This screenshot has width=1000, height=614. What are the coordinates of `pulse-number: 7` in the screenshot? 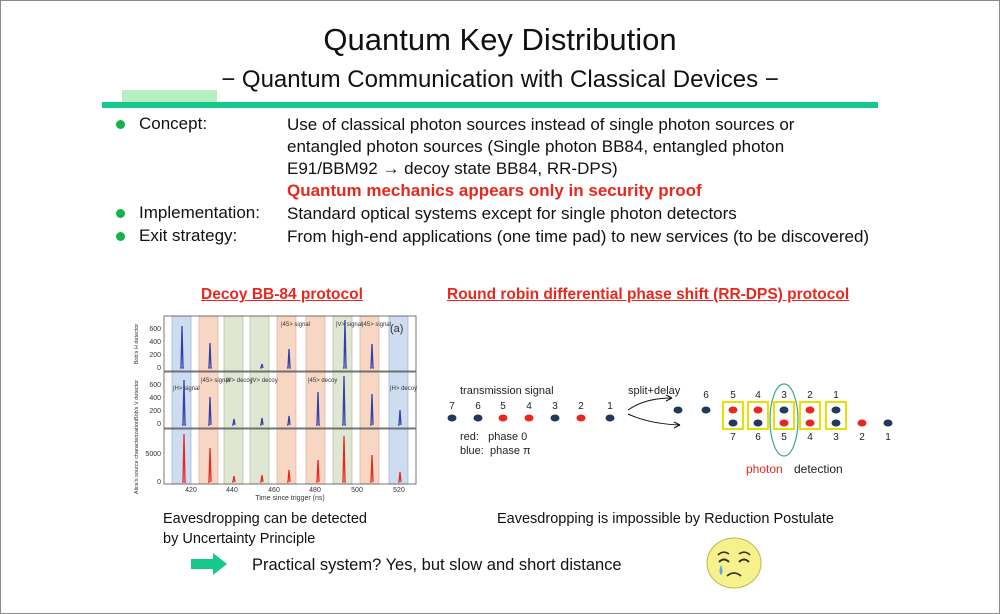 It's located at (452, 406).